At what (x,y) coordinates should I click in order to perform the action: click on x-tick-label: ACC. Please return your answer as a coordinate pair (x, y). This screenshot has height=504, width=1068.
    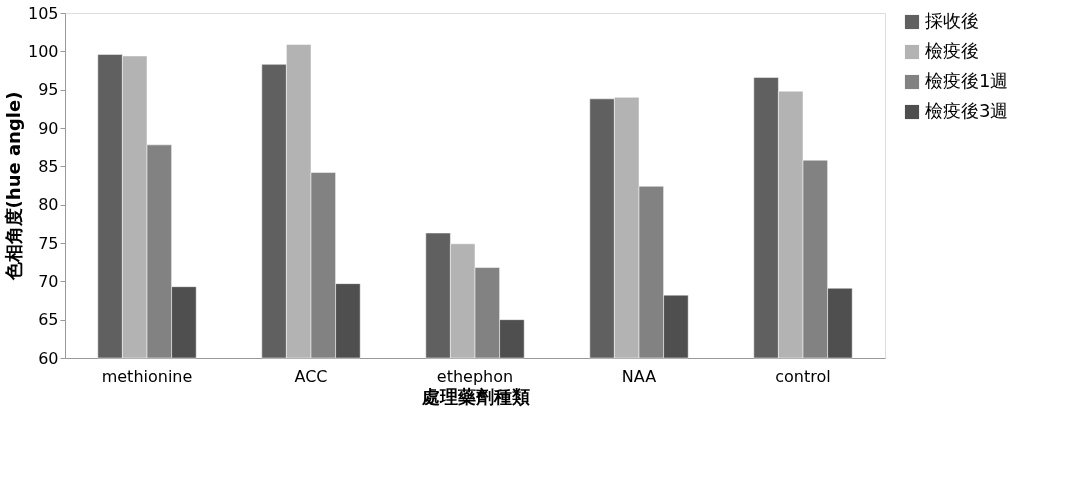
    Looking at the image, I should click on (311, 376).